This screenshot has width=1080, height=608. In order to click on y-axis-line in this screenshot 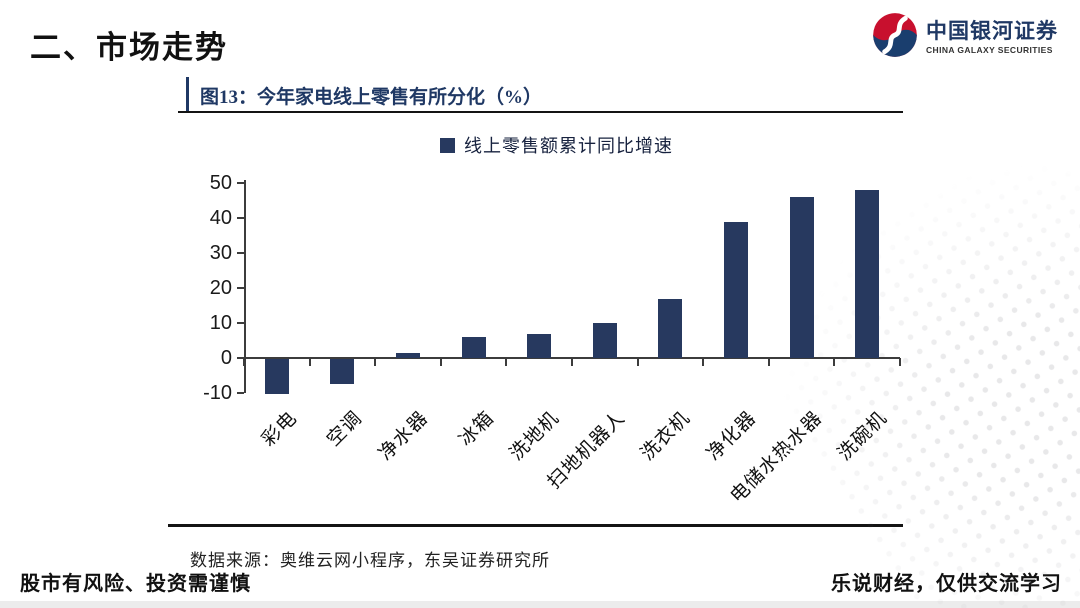, I will do `click(245, 286)`.